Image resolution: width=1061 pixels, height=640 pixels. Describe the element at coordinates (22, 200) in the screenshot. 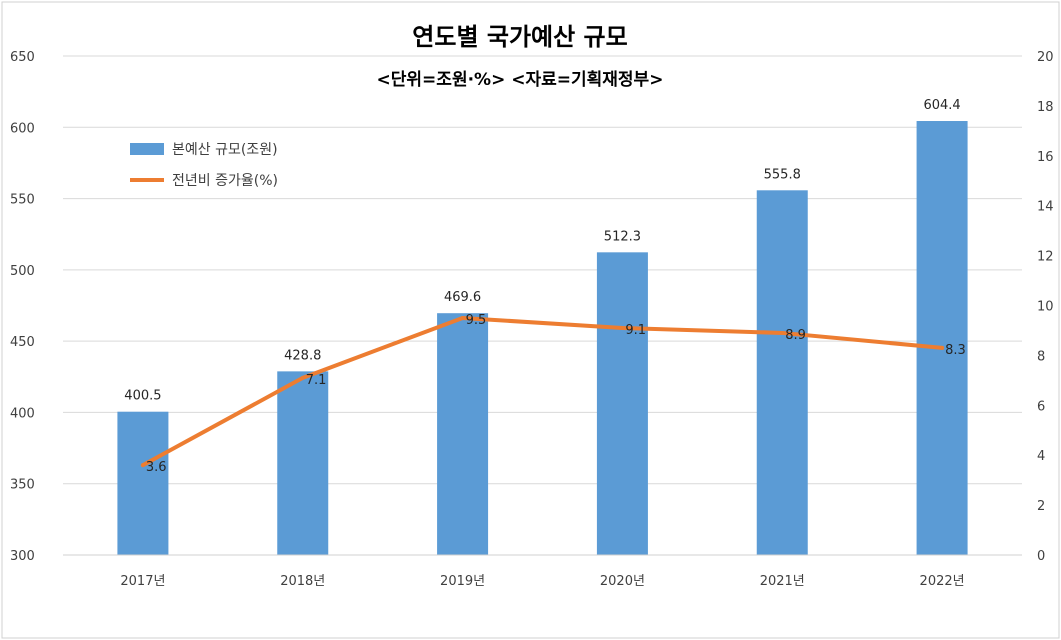

I see `y-left-tick-label: 550` at that location.